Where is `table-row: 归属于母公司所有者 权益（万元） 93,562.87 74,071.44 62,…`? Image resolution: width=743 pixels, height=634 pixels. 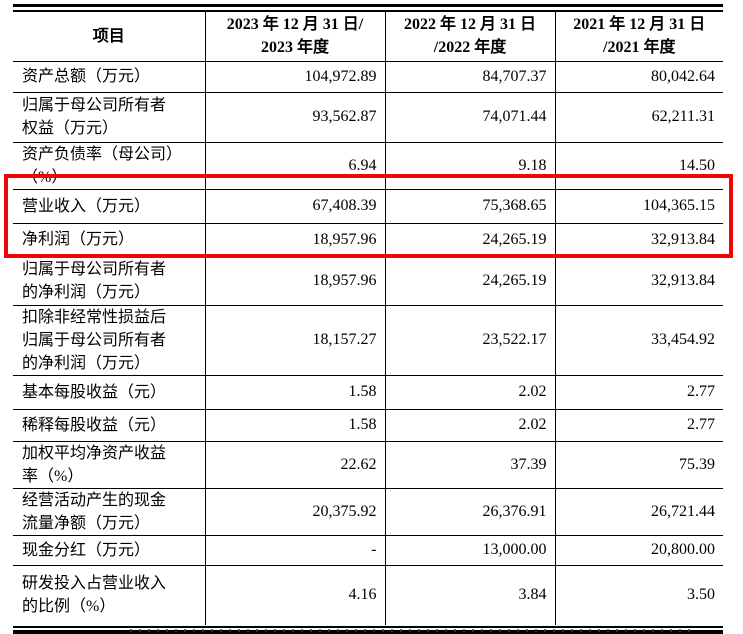 table-row: 归属于母公司所有者 权益（万元） 93,562.87 74,071.44 62,… is located at coordinates (368, 117).